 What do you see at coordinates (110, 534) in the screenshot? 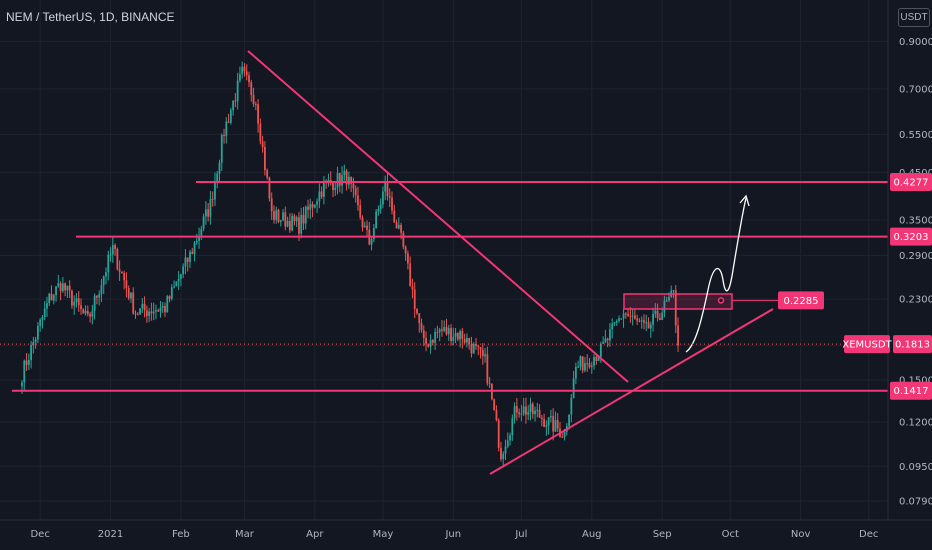
I see `x-tick-label: 2021` at bounding box center [110, 534].